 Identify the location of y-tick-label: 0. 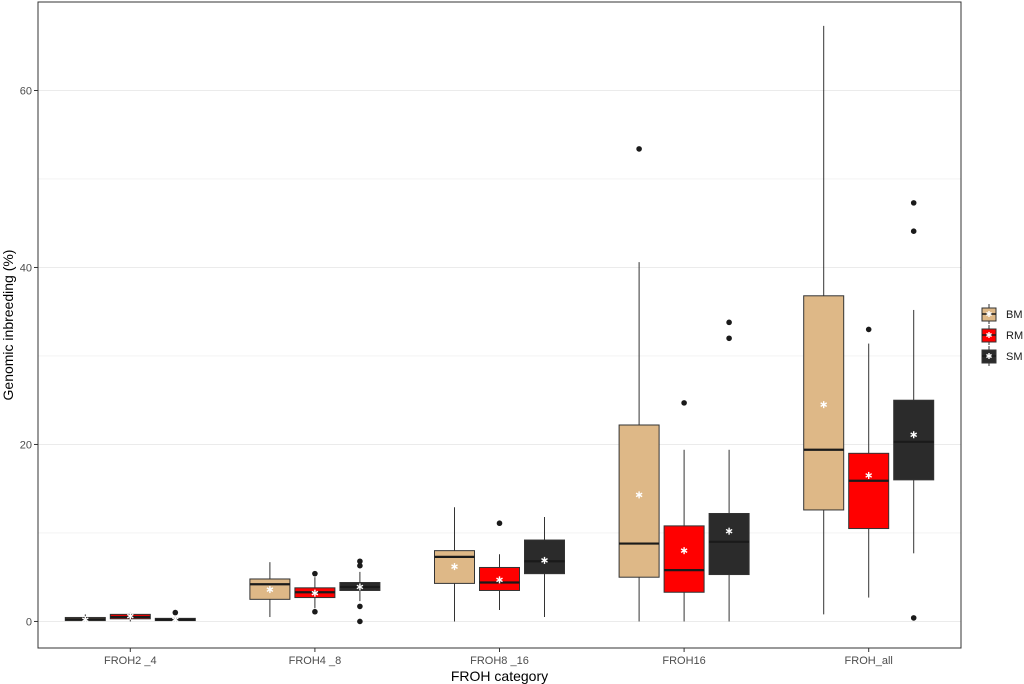
(29, 622).